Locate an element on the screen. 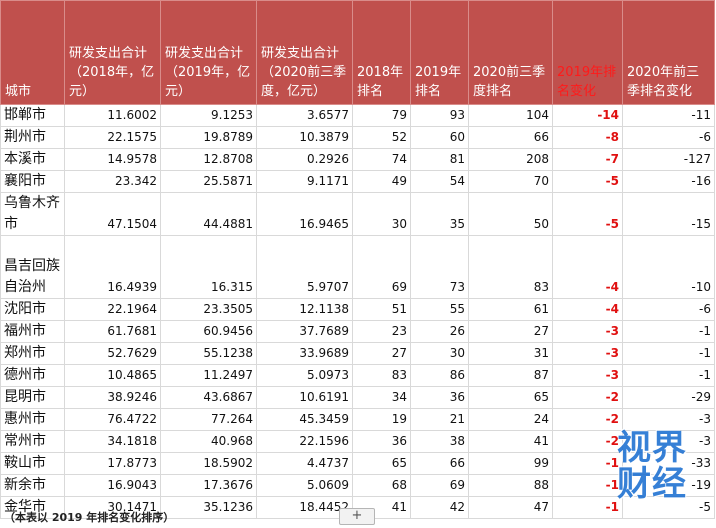 The width and height of the screenshot is (716, 528). table-cell: 50 is located at coordinates (510, 214).